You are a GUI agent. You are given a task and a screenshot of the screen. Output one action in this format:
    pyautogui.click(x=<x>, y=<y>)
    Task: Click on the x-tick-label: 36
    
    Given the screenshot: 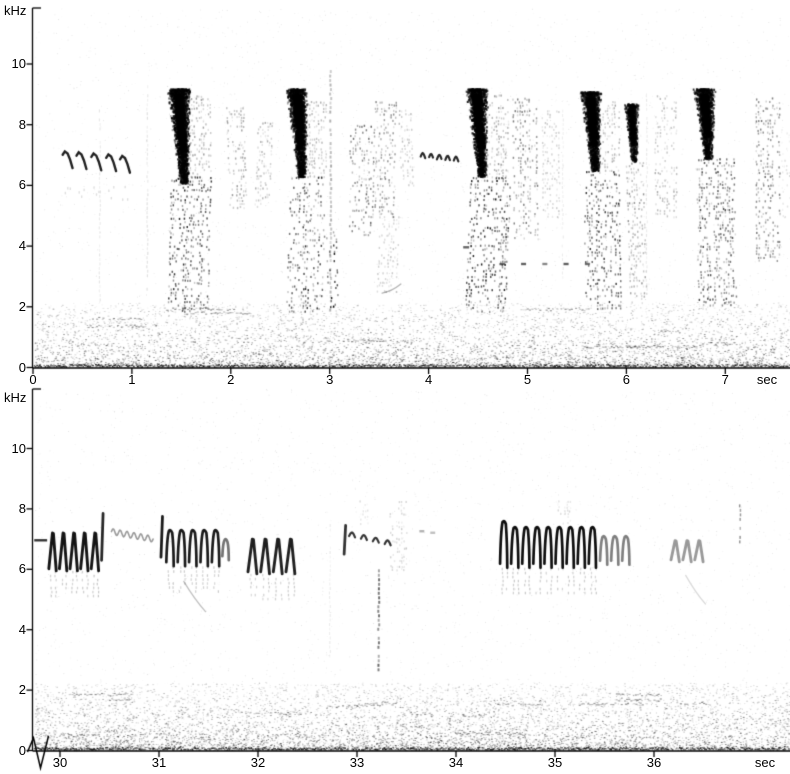 What is the action you would take?
    pyautogui.click(x=654, y=762)
    